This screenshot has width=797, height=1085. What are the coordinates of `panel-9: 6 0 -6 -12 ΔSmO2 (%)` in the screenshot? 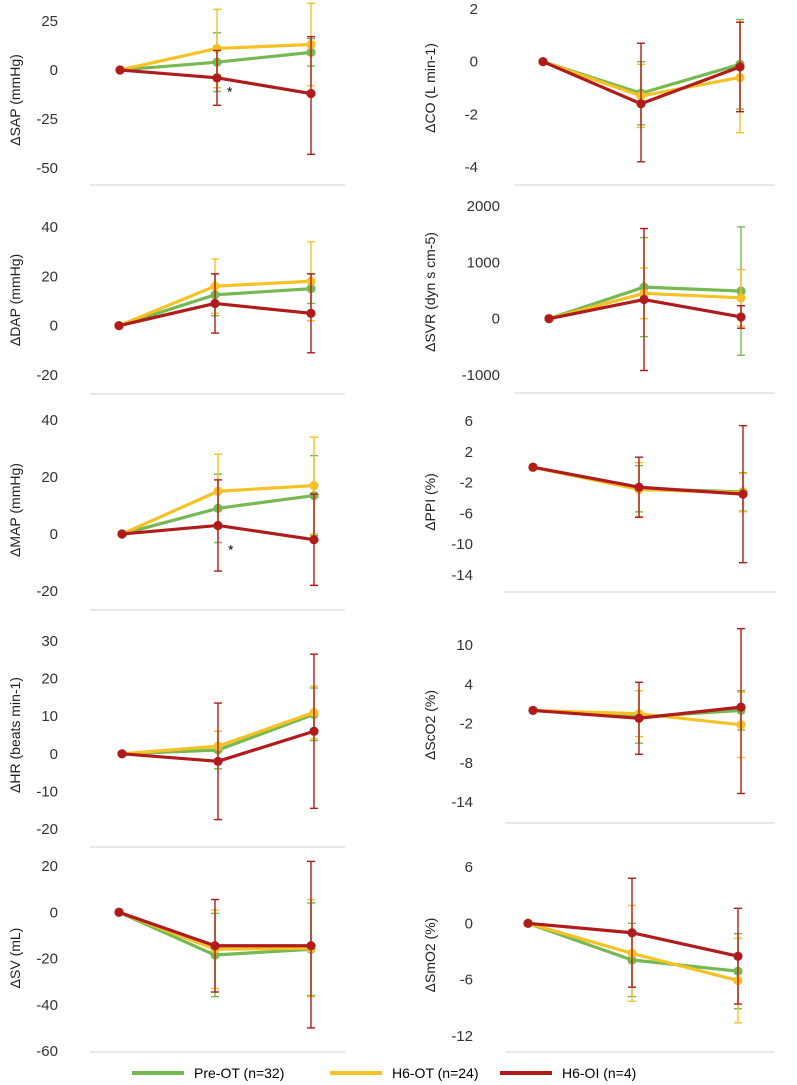 It's located at (598, 956).